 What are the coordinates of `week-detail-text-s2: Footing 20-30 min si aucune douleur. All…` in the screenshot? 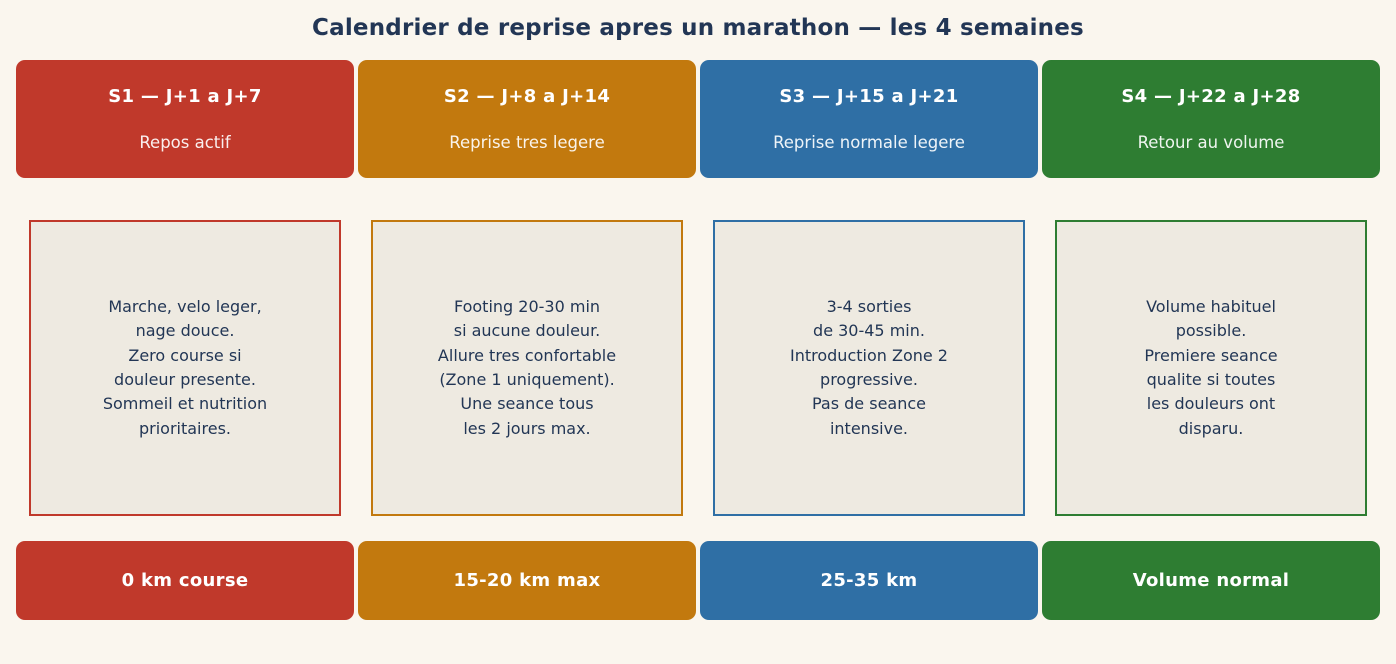 It's located at (527, 367).